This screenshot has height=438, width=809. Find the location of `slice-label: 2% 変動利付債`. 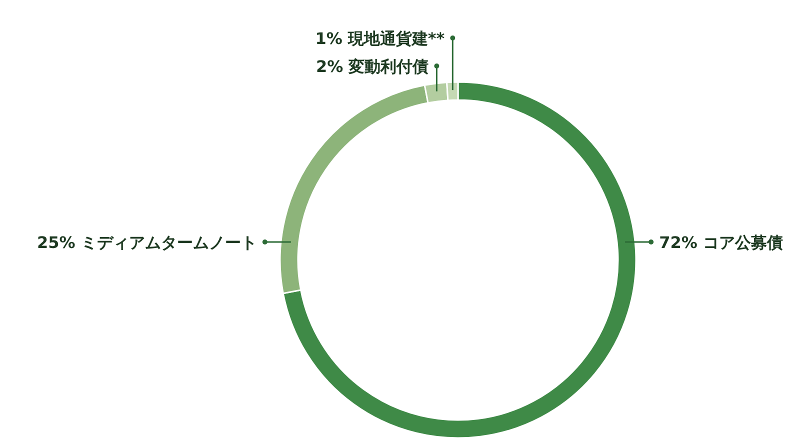

slice-label: 2% 変動利付債 is located at coordinates (372, 66).